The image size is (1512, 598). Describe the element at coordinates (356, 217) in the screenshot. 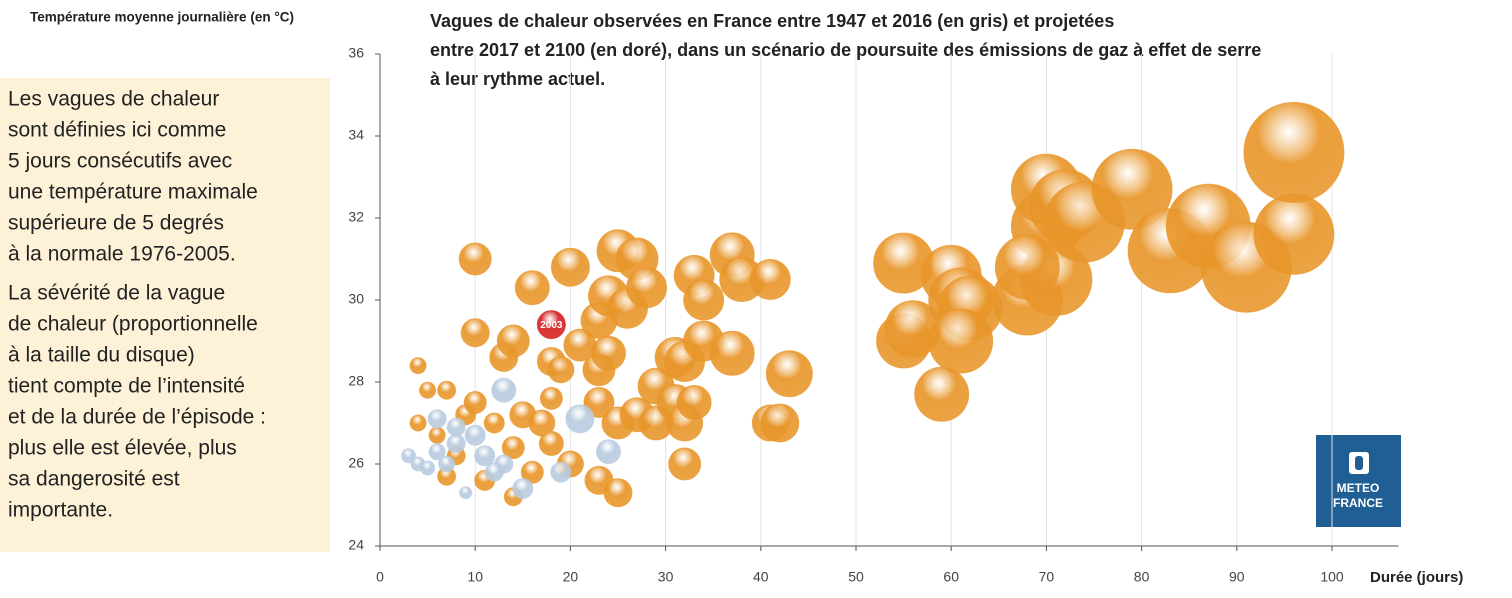

I see `y-tick-label: 32` at that location.